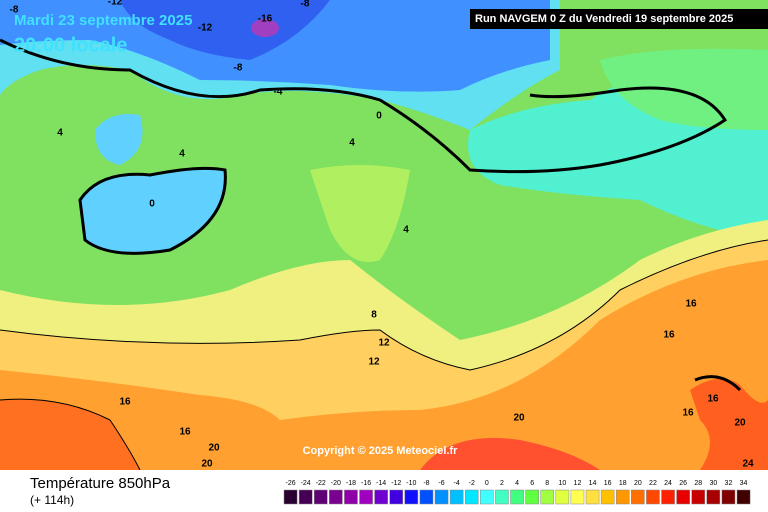 The height and width of the screenshot is (512, 768). What do you see at coordinates (683, 483) in the screenshot?
I see `scale-label: 26` at bounding box center [683, 483].